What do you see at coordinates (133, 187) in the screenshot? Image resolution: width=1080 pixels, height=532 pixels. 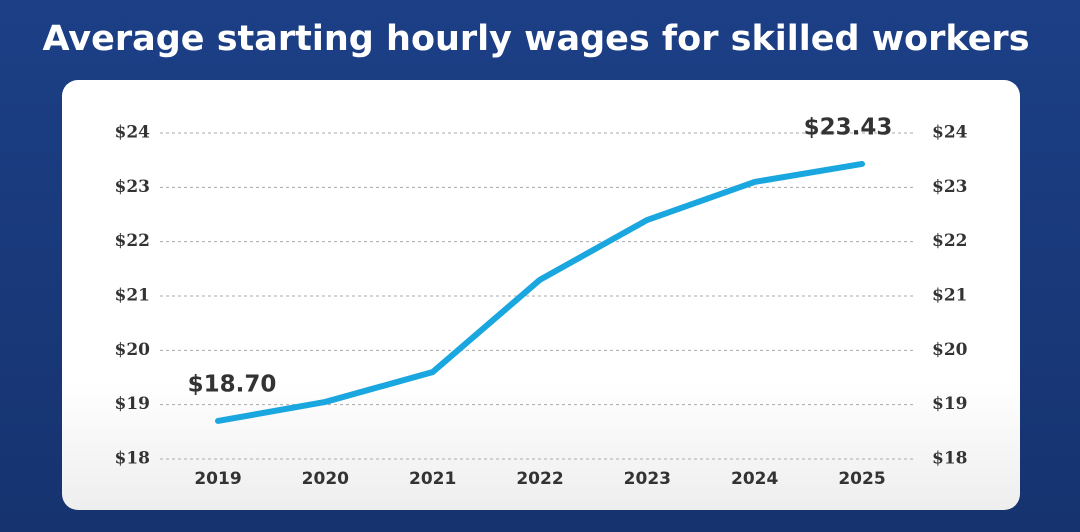 I see `y-tick-label: $23` at bounding box center [133, 187].